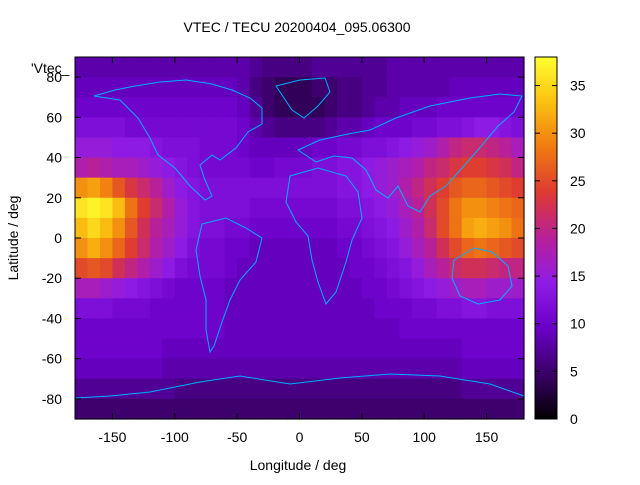 This screenshot has height=485, width=640. What do you see at coordinates (298, 465) in the screenshot?
I see `x-axis-label: Longitude / deg` at bounding box center [298, 465].